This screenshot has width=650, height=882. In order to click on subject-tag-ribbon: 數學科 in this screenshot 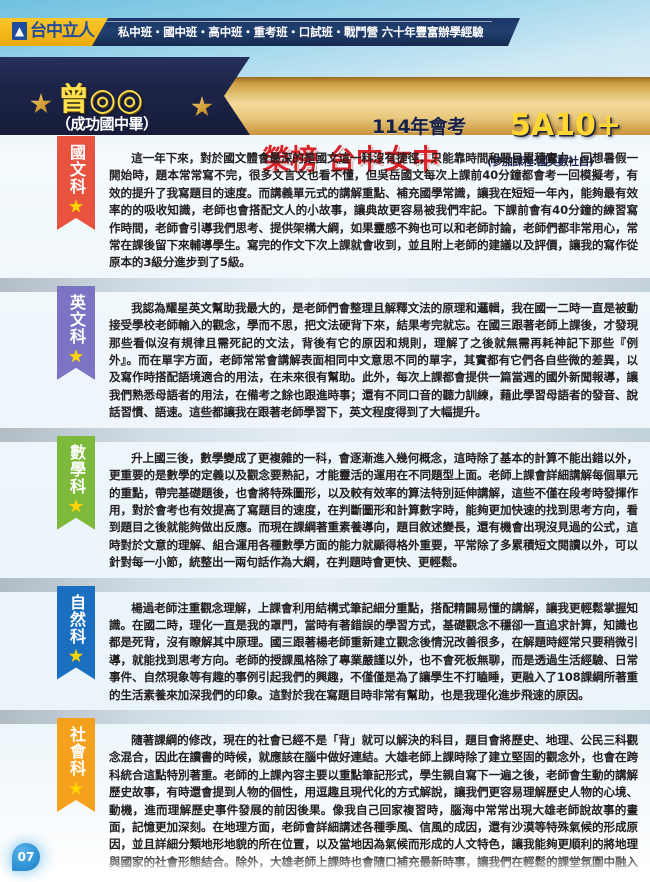, I will do `click(76, 483)`.